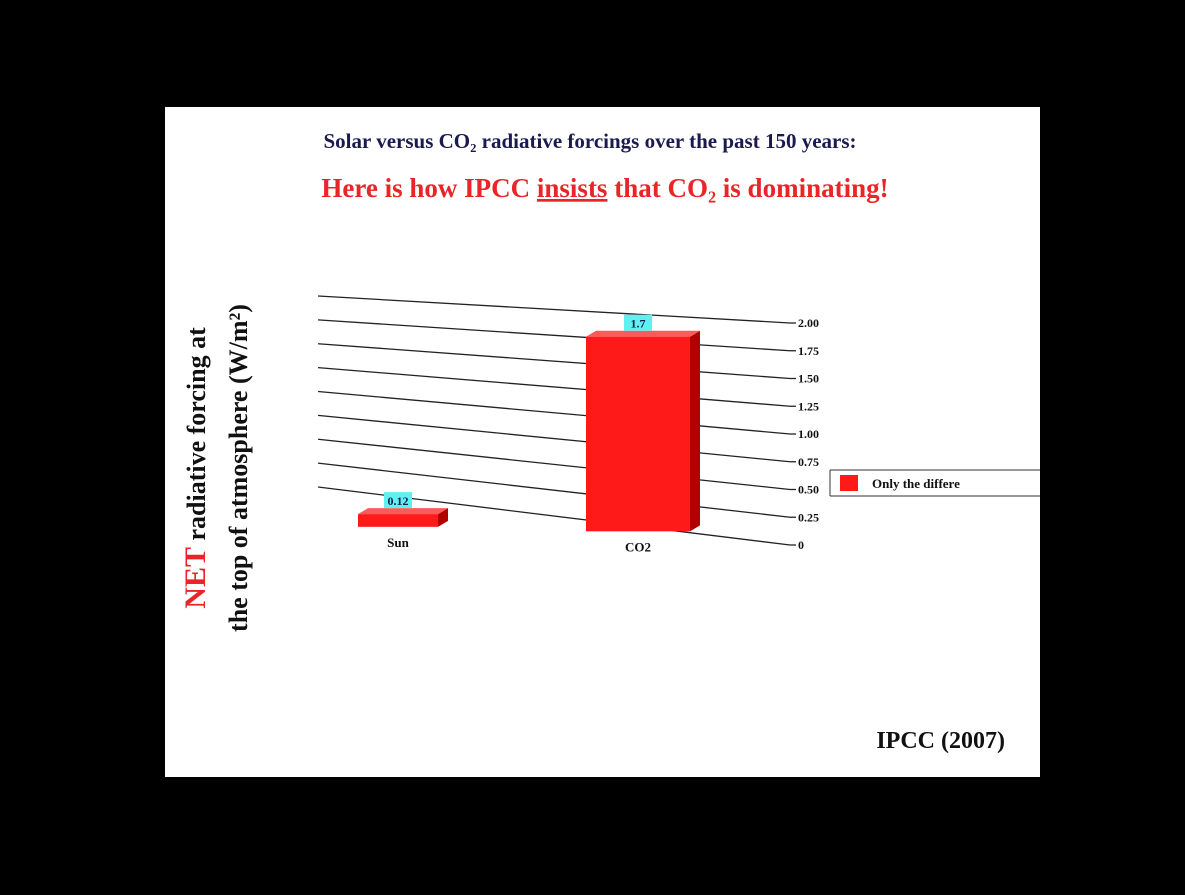  What do you see at coordinates (747, 188) in the screenshot?
I see `subtitle-part: that CO₂ is dominating!` at bounding box center [747, 188].